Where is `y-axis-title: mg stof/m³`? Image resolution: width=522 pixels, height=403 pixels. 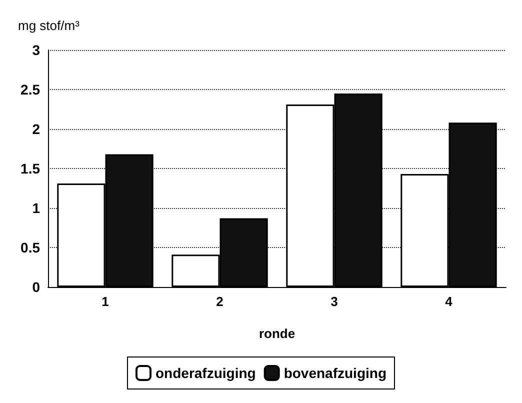
y-axis-title: mg stof/m³ is located at coordinates (49, 25).